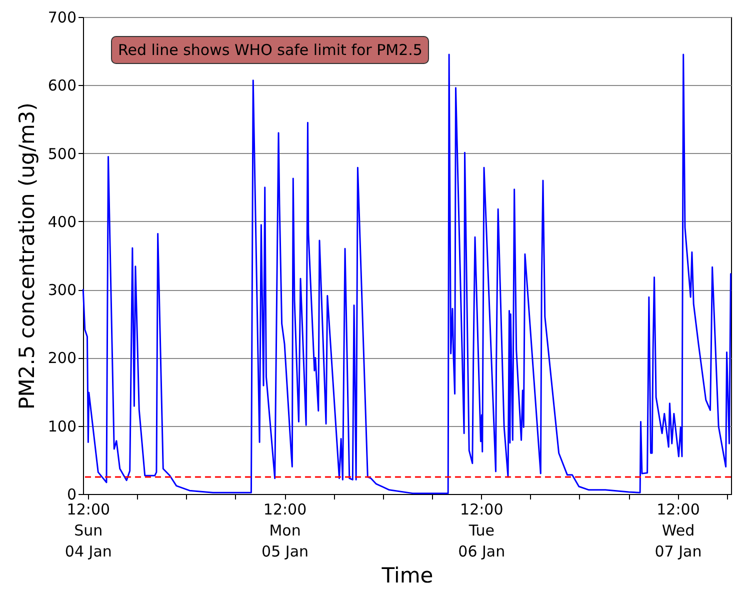  I want to click on y-tick-label: 300, so click(62, 290).